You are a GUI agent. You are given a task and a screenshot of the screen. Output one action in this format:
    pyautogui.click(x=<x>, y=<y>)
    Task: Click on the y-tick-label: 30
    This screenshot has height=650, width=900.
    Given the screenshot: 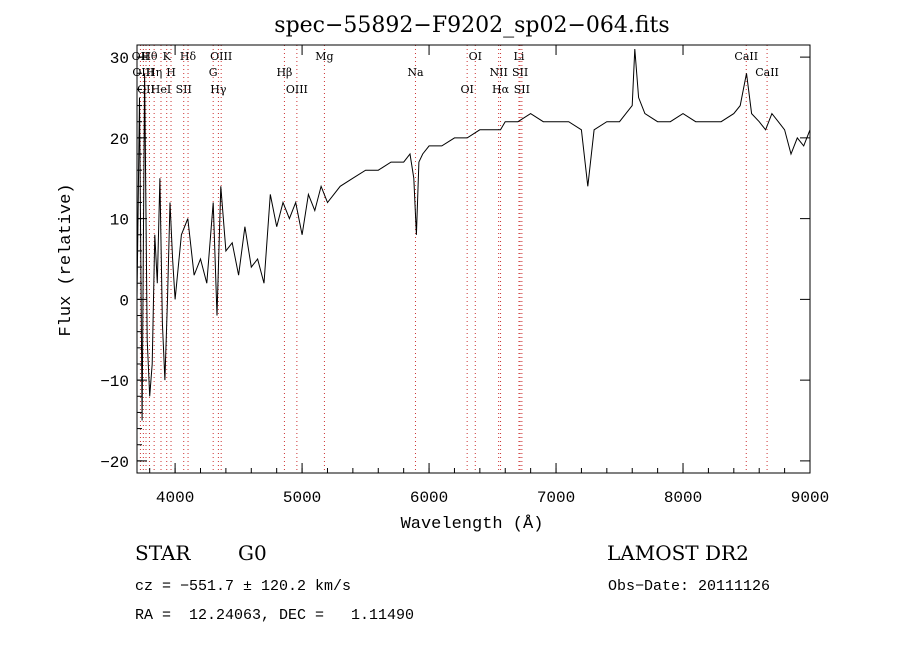 What is the action you would take?
    pyautogui.click(x=119, y=59)
    